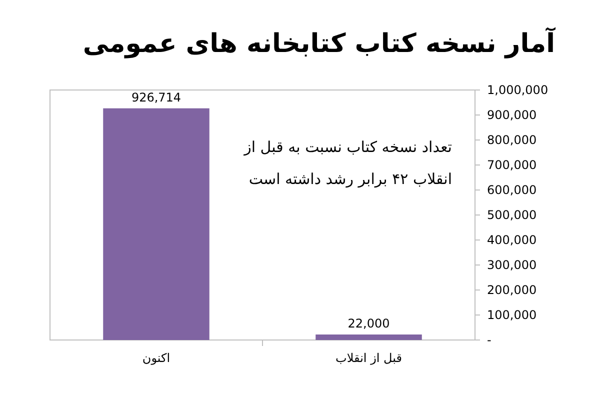 The image size is (600, 400). Describe the element at coordinates (512, 215) in the screenshot. I see `y-tick-label: 500,000` at that location.